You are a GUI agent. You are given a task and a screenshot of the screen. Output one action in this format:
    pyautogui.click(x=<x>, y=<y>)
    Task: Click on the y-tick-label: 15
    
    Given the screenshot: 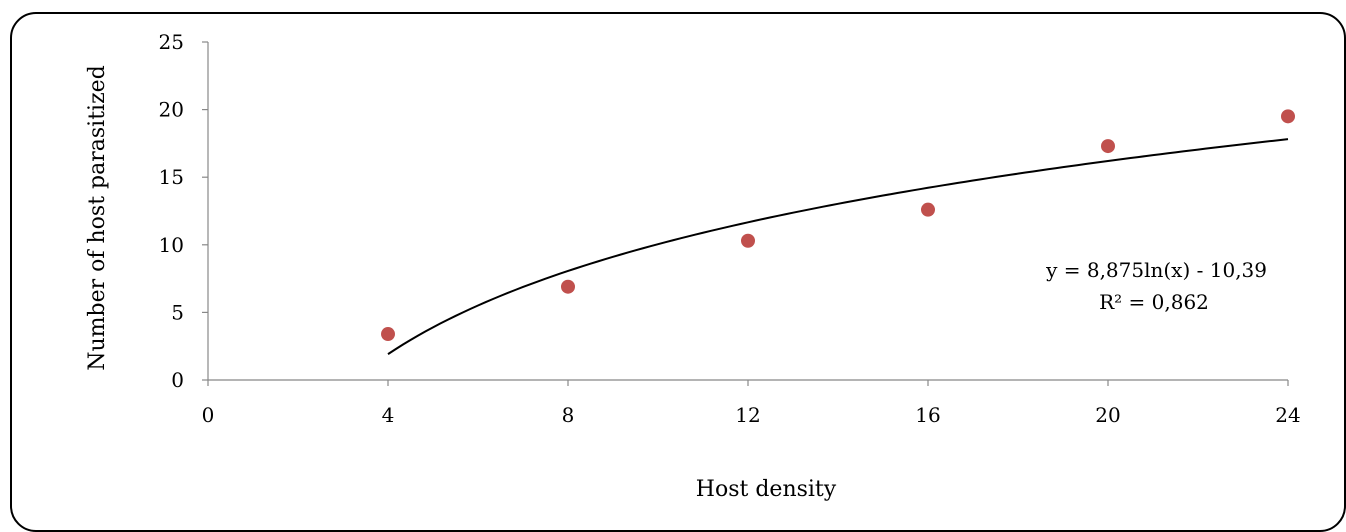 What is the action you would take?
    pyautogui.click(x=171, y=177)
    